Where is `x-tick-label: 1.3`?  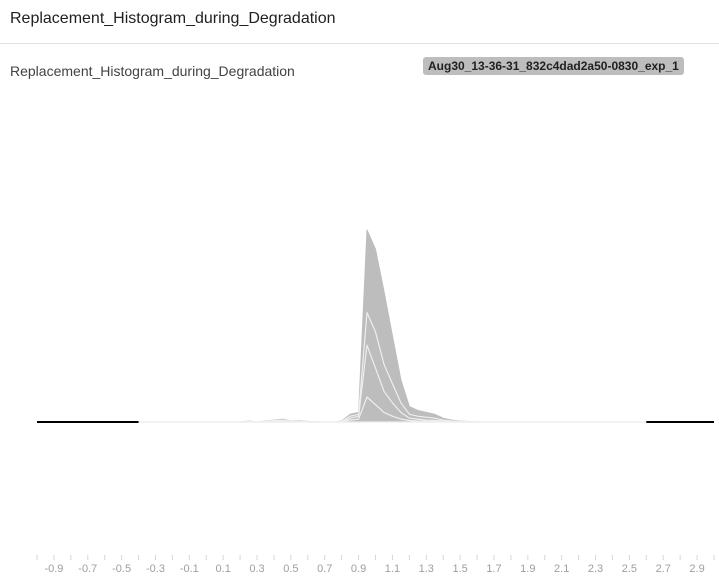 x-tick-label: 1.3 is located at coordinates (426, 569).